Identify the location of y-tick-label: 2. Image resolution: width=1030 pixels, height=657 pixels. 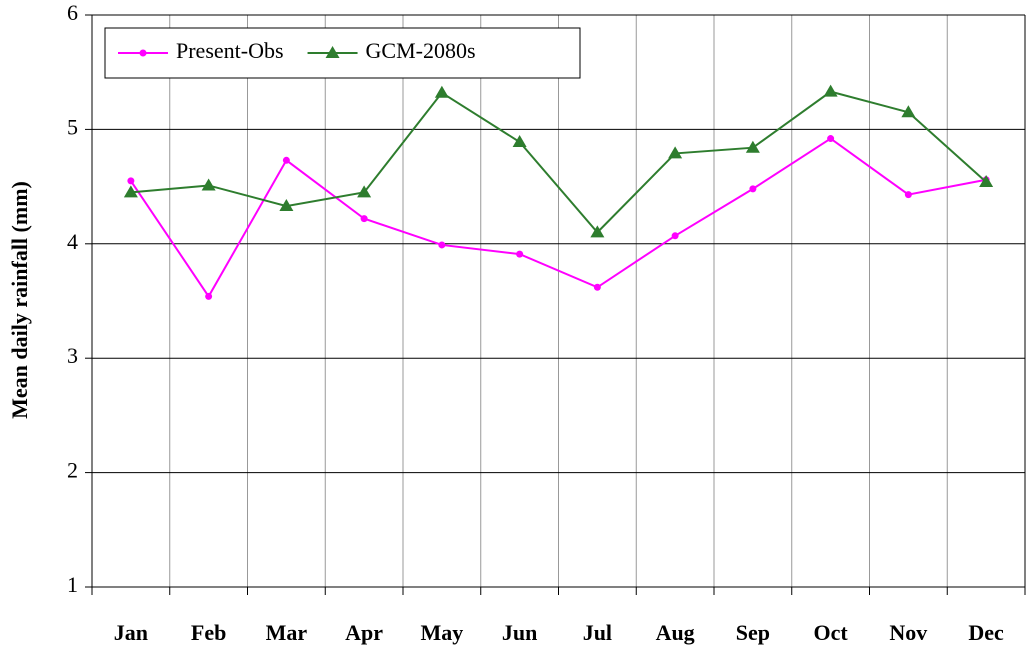
(72, 470).